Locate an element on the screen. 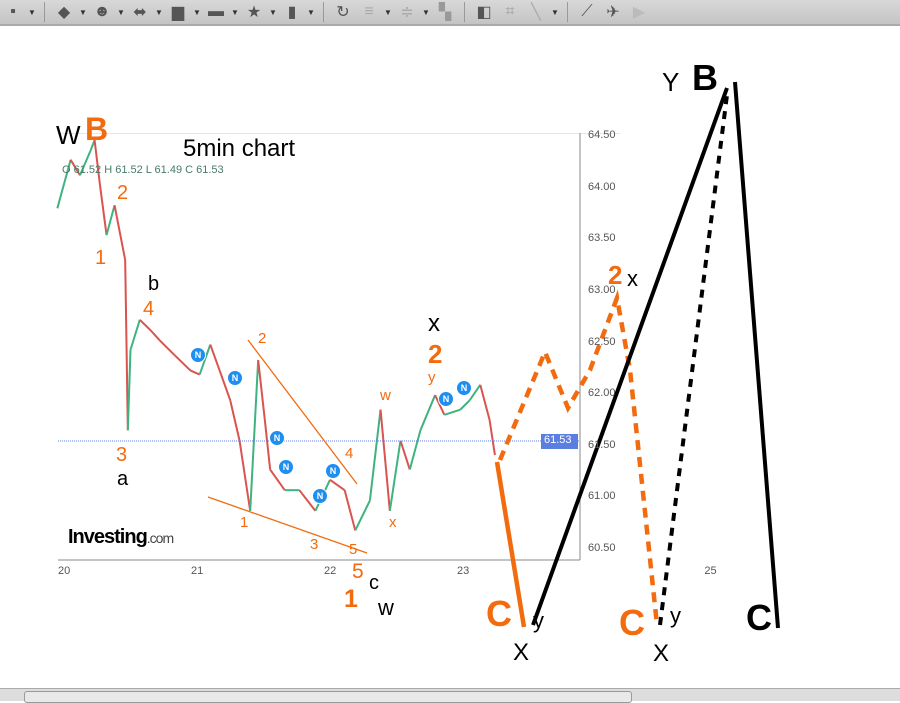  label-5-big: 5 is located at coordinates (358, 571).